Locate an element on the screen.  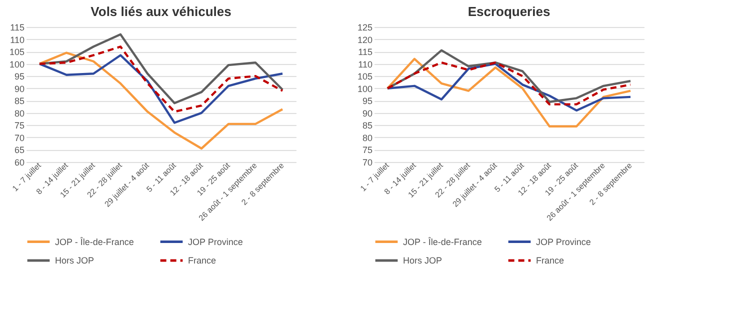
y-tick-label: 60 is located at coordinates (19, 163).